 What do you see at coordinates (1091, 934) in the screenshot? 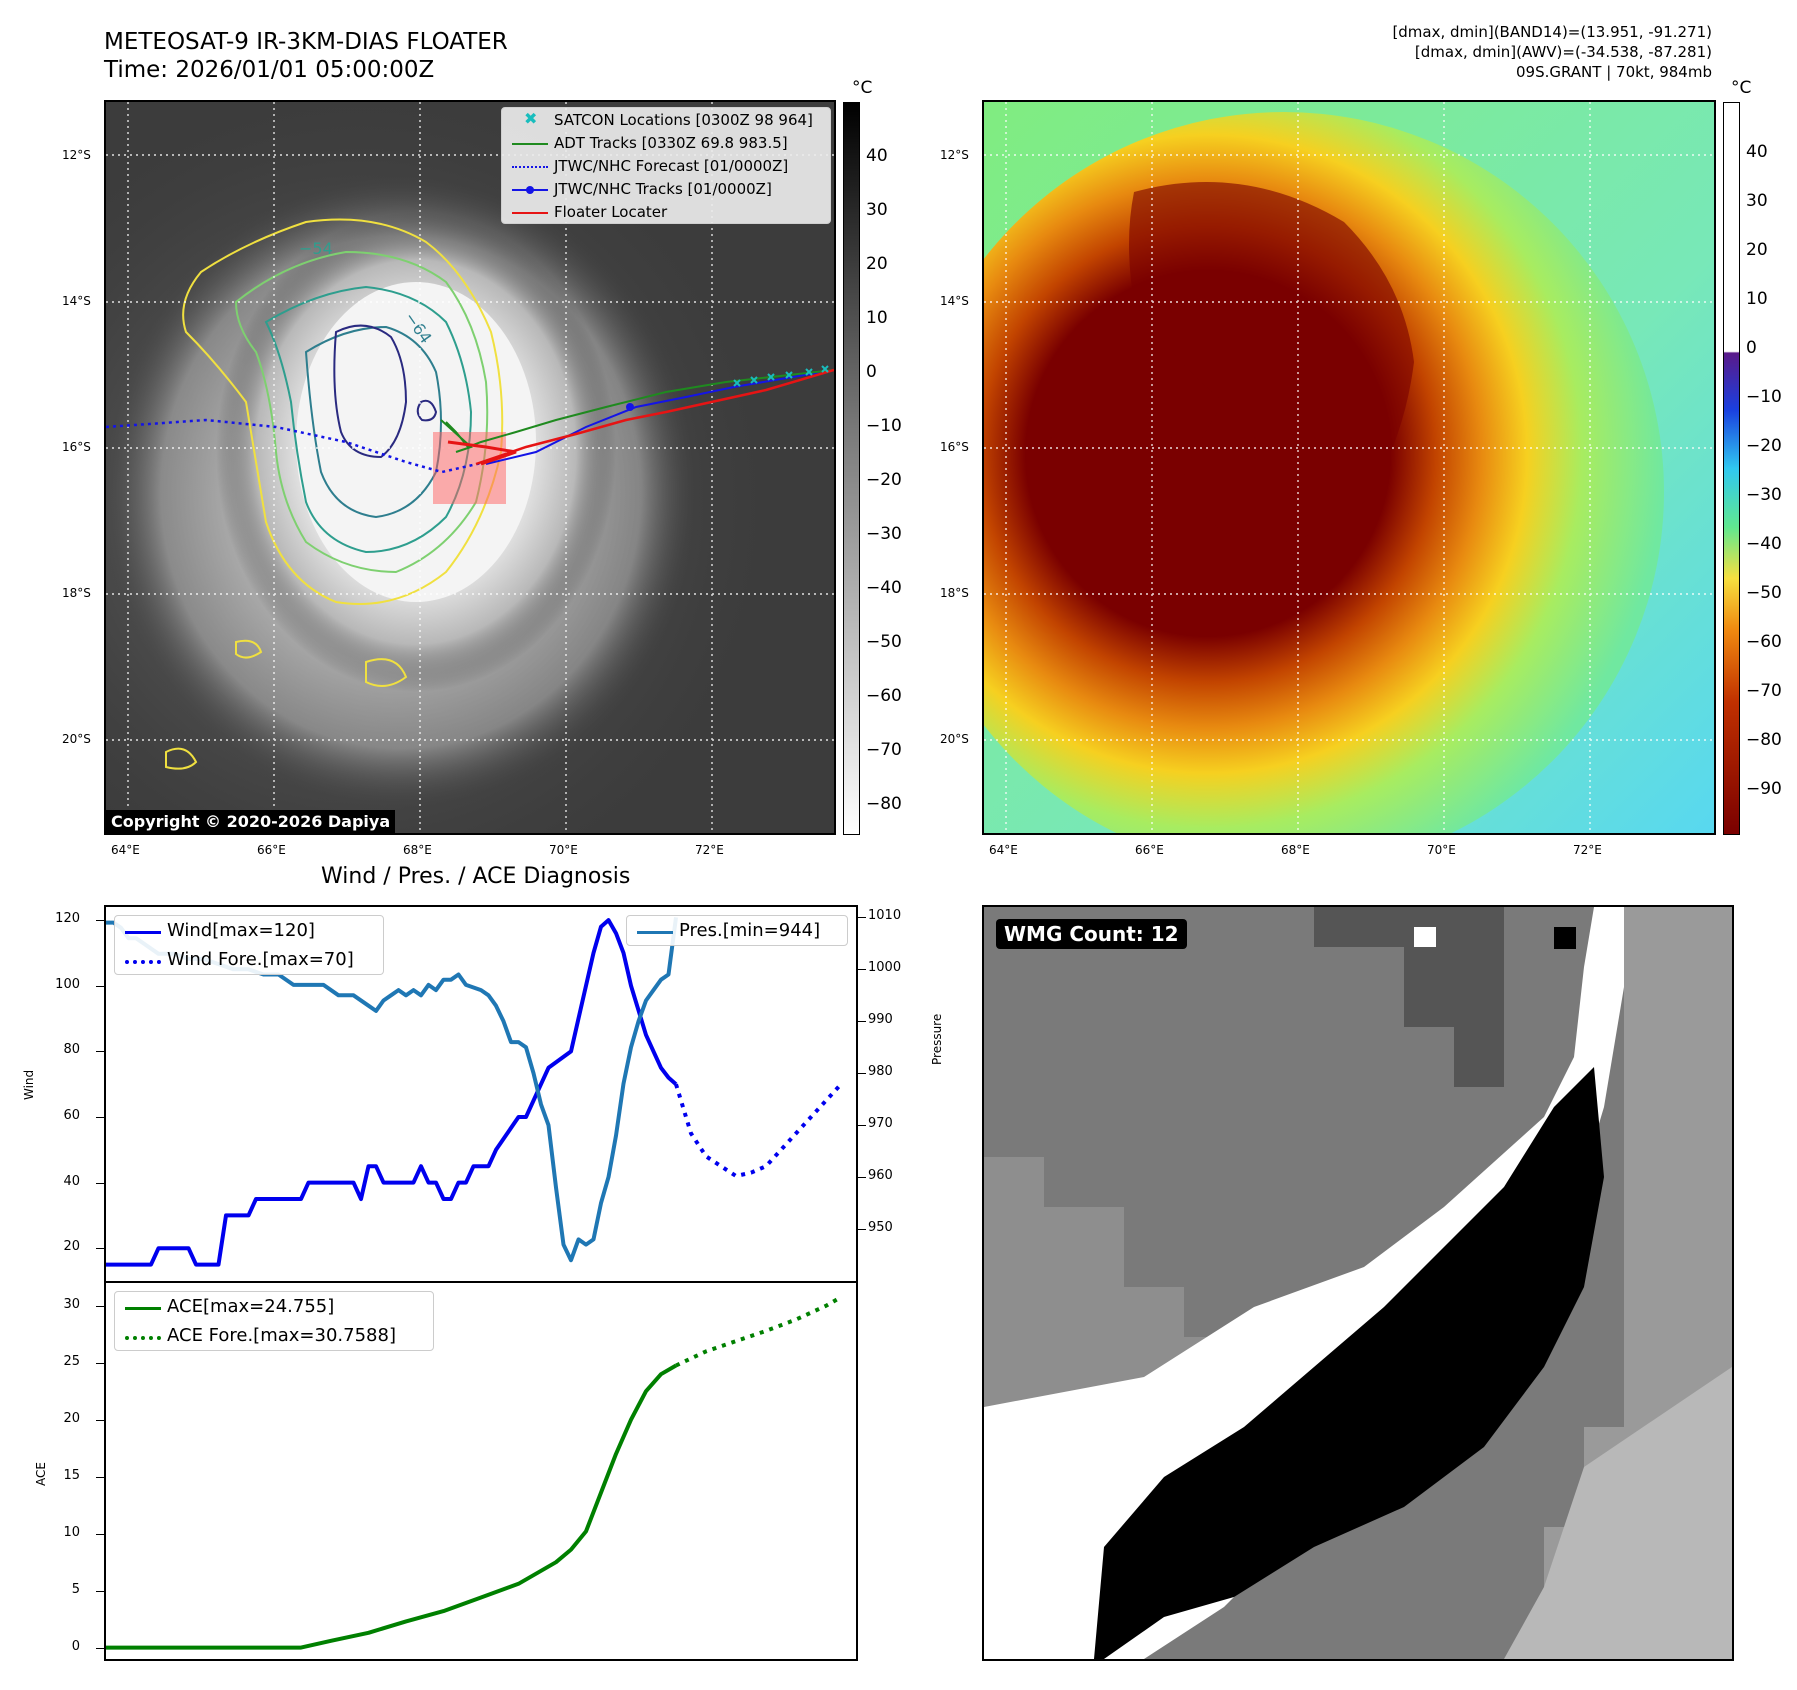
I see `wmg-count-label: WMG Count: 12` at bounding box center [1091, 934].